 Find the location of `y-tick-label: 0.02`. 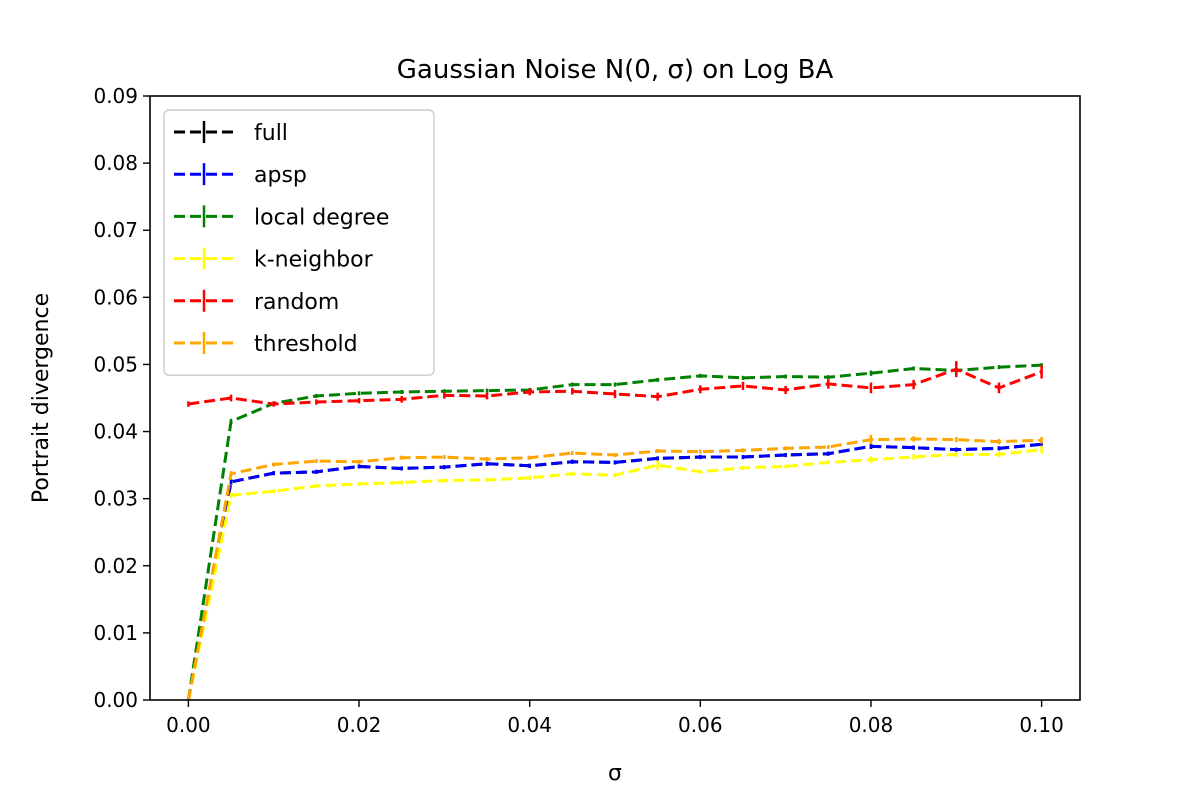

y-tick-label: 0.02 is located at coordinates (115, 566).